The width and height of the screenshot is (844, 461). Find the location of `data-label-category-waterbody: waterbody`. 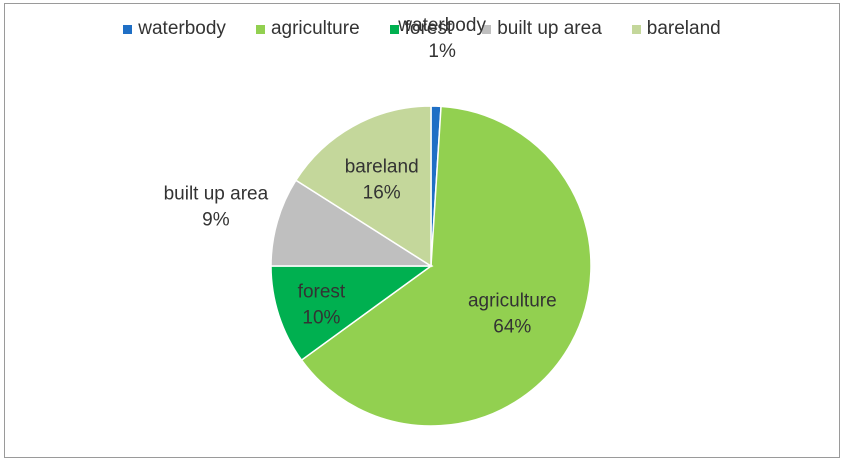

data-label-category-waterbody: waterbody is located at coordinates (441, 25).